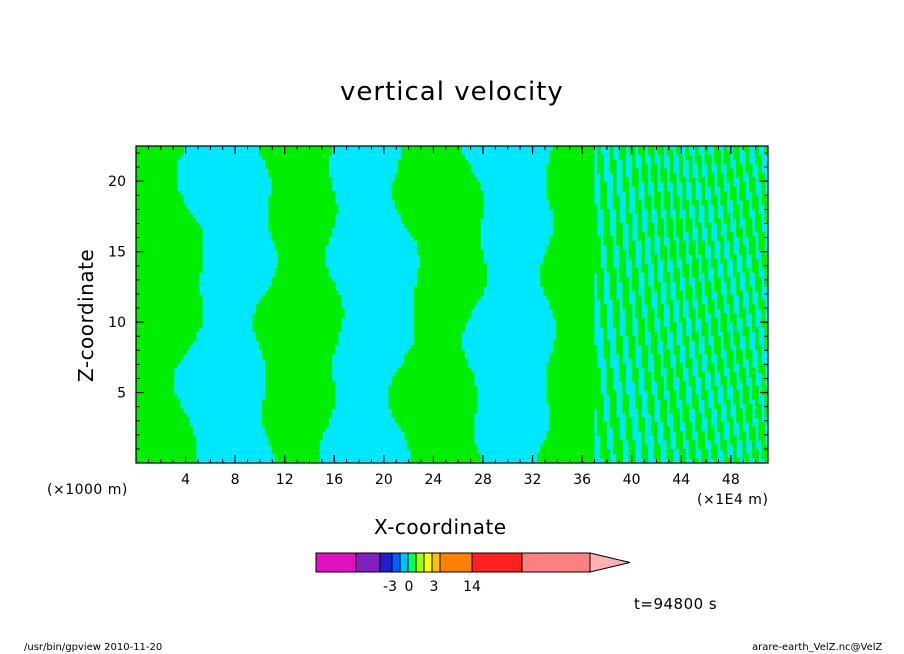 This screenshot has width=904, height=654. Describe the element at coordinates (733, 500) in the screenshot. I see `x-axis-unit: (×1E4 m)` at that location.